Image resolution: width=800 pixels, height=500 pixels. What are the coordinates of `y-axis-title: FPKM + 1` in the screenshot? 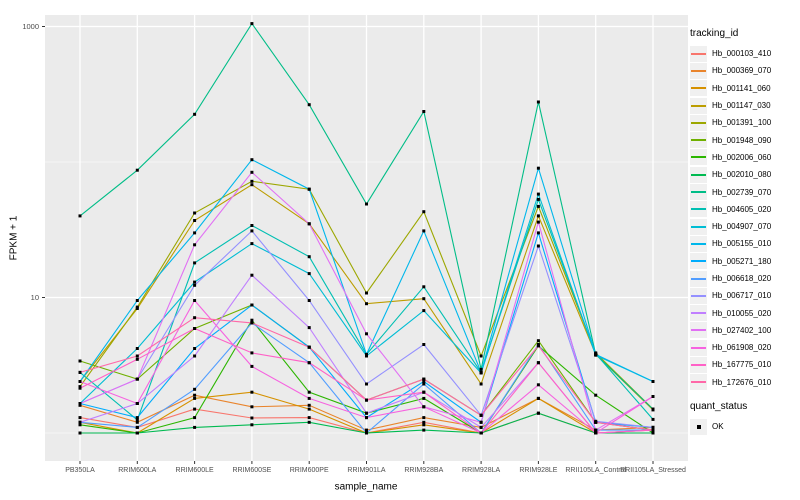 It's located at (14, 238).